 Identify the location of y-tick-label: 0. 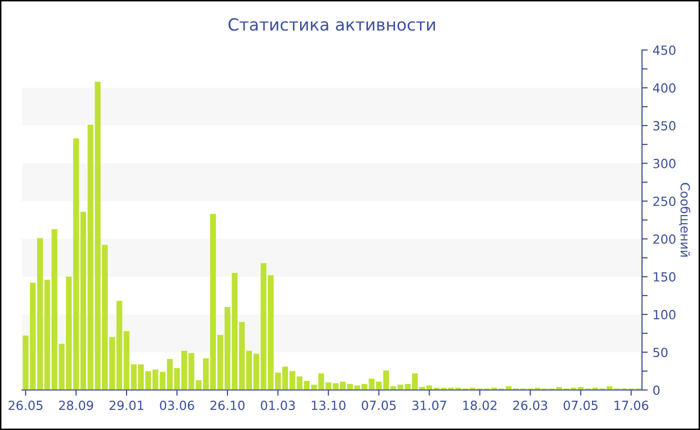
(656, 390).